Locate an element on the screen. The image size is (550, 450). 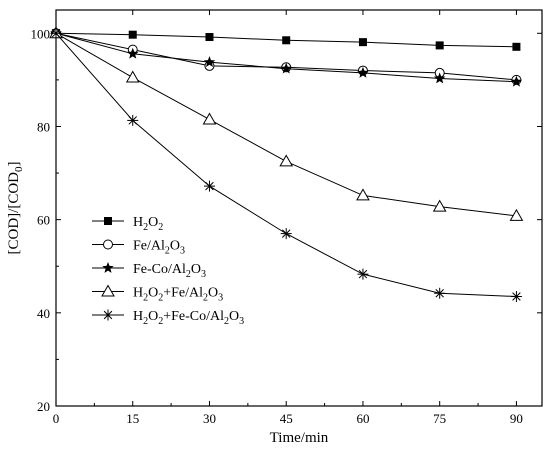
legend-entry-0: H2O2 is located at coordinates (127, 224).